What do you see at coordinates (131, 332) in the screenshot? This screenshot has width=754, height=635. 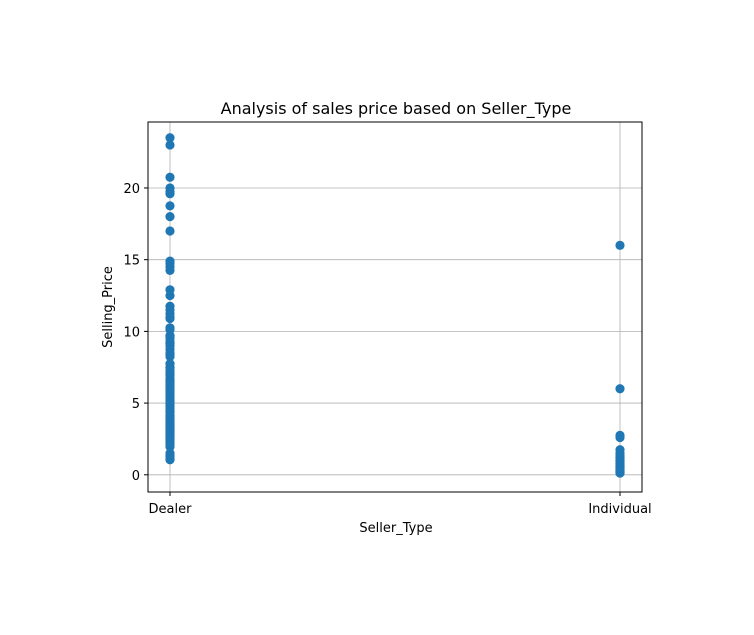 I see `y-tick-label: 10` at bounding box center [131, 332].